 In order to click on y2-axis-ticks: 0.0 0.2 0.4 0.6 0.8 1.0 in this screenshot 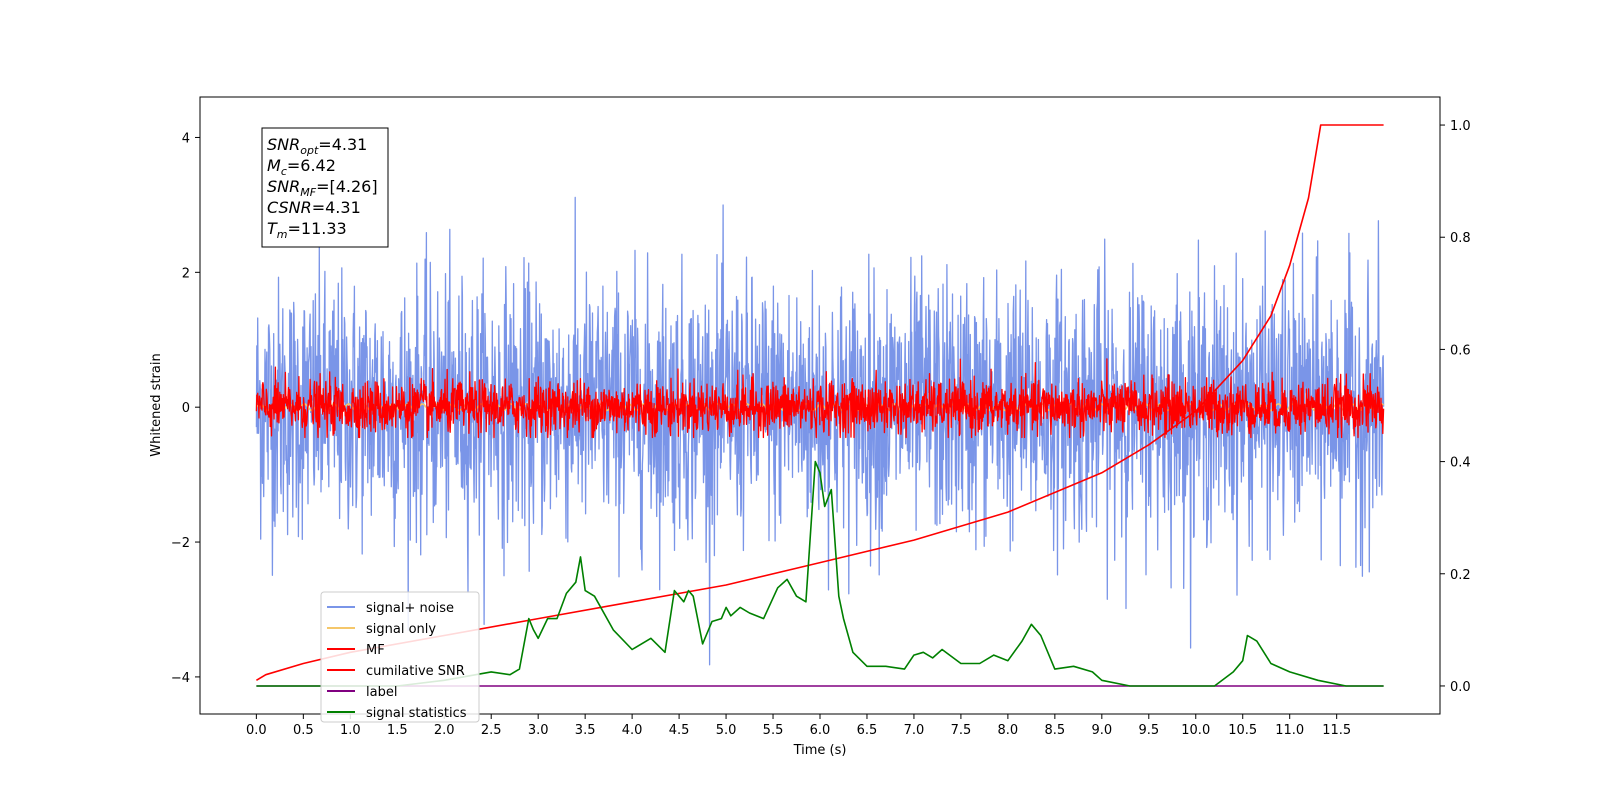, I will do `click(1455, 407)`.